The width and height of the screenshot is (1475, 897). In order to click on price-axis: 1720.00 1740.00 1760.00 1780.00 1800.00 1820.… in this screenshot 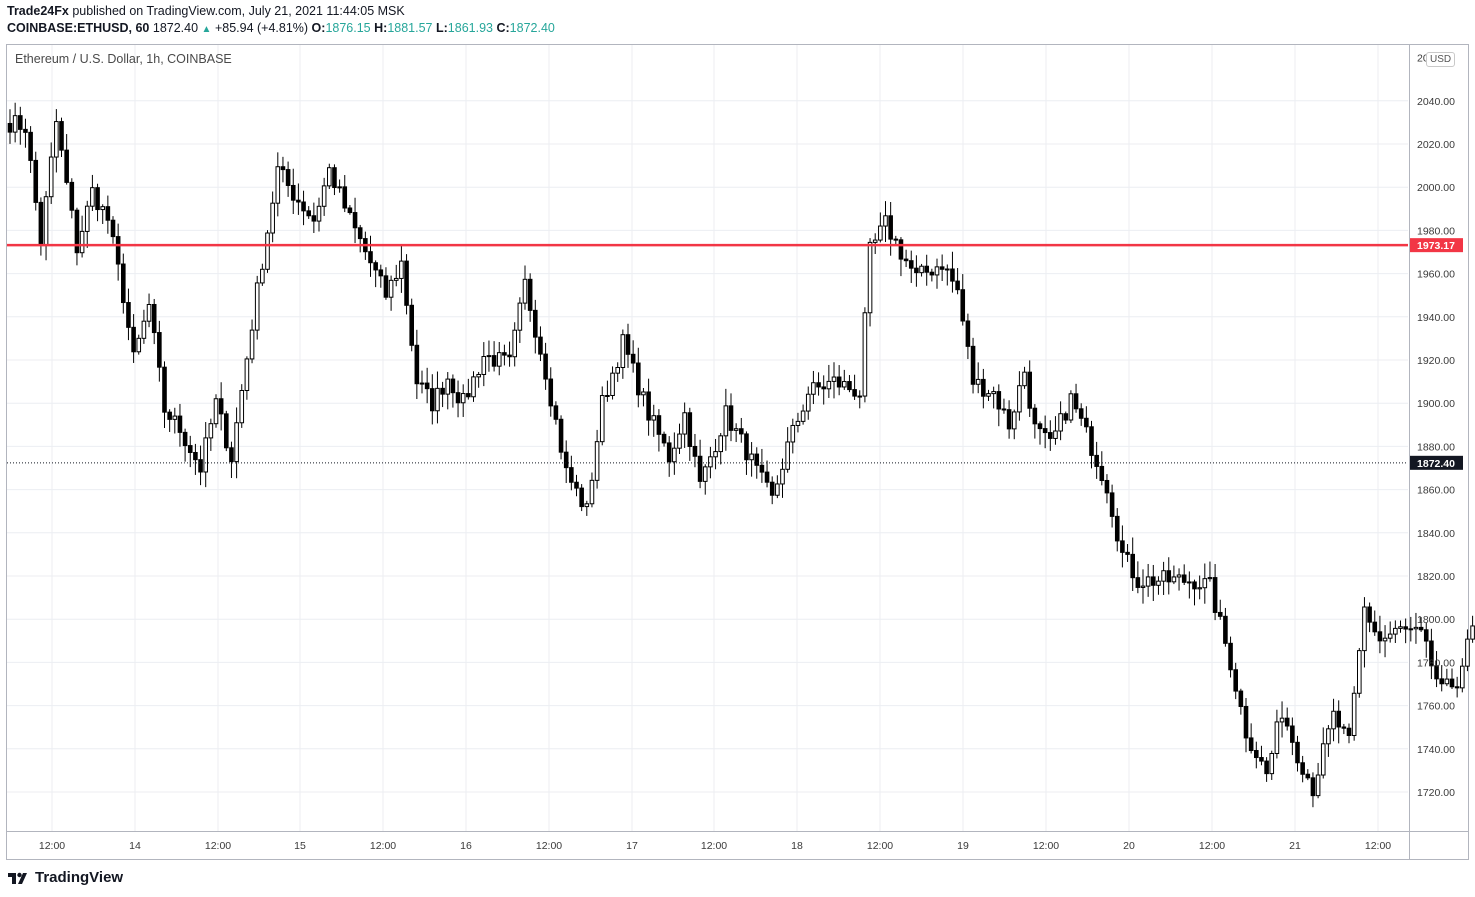, I will do `click(1436, 426)`.